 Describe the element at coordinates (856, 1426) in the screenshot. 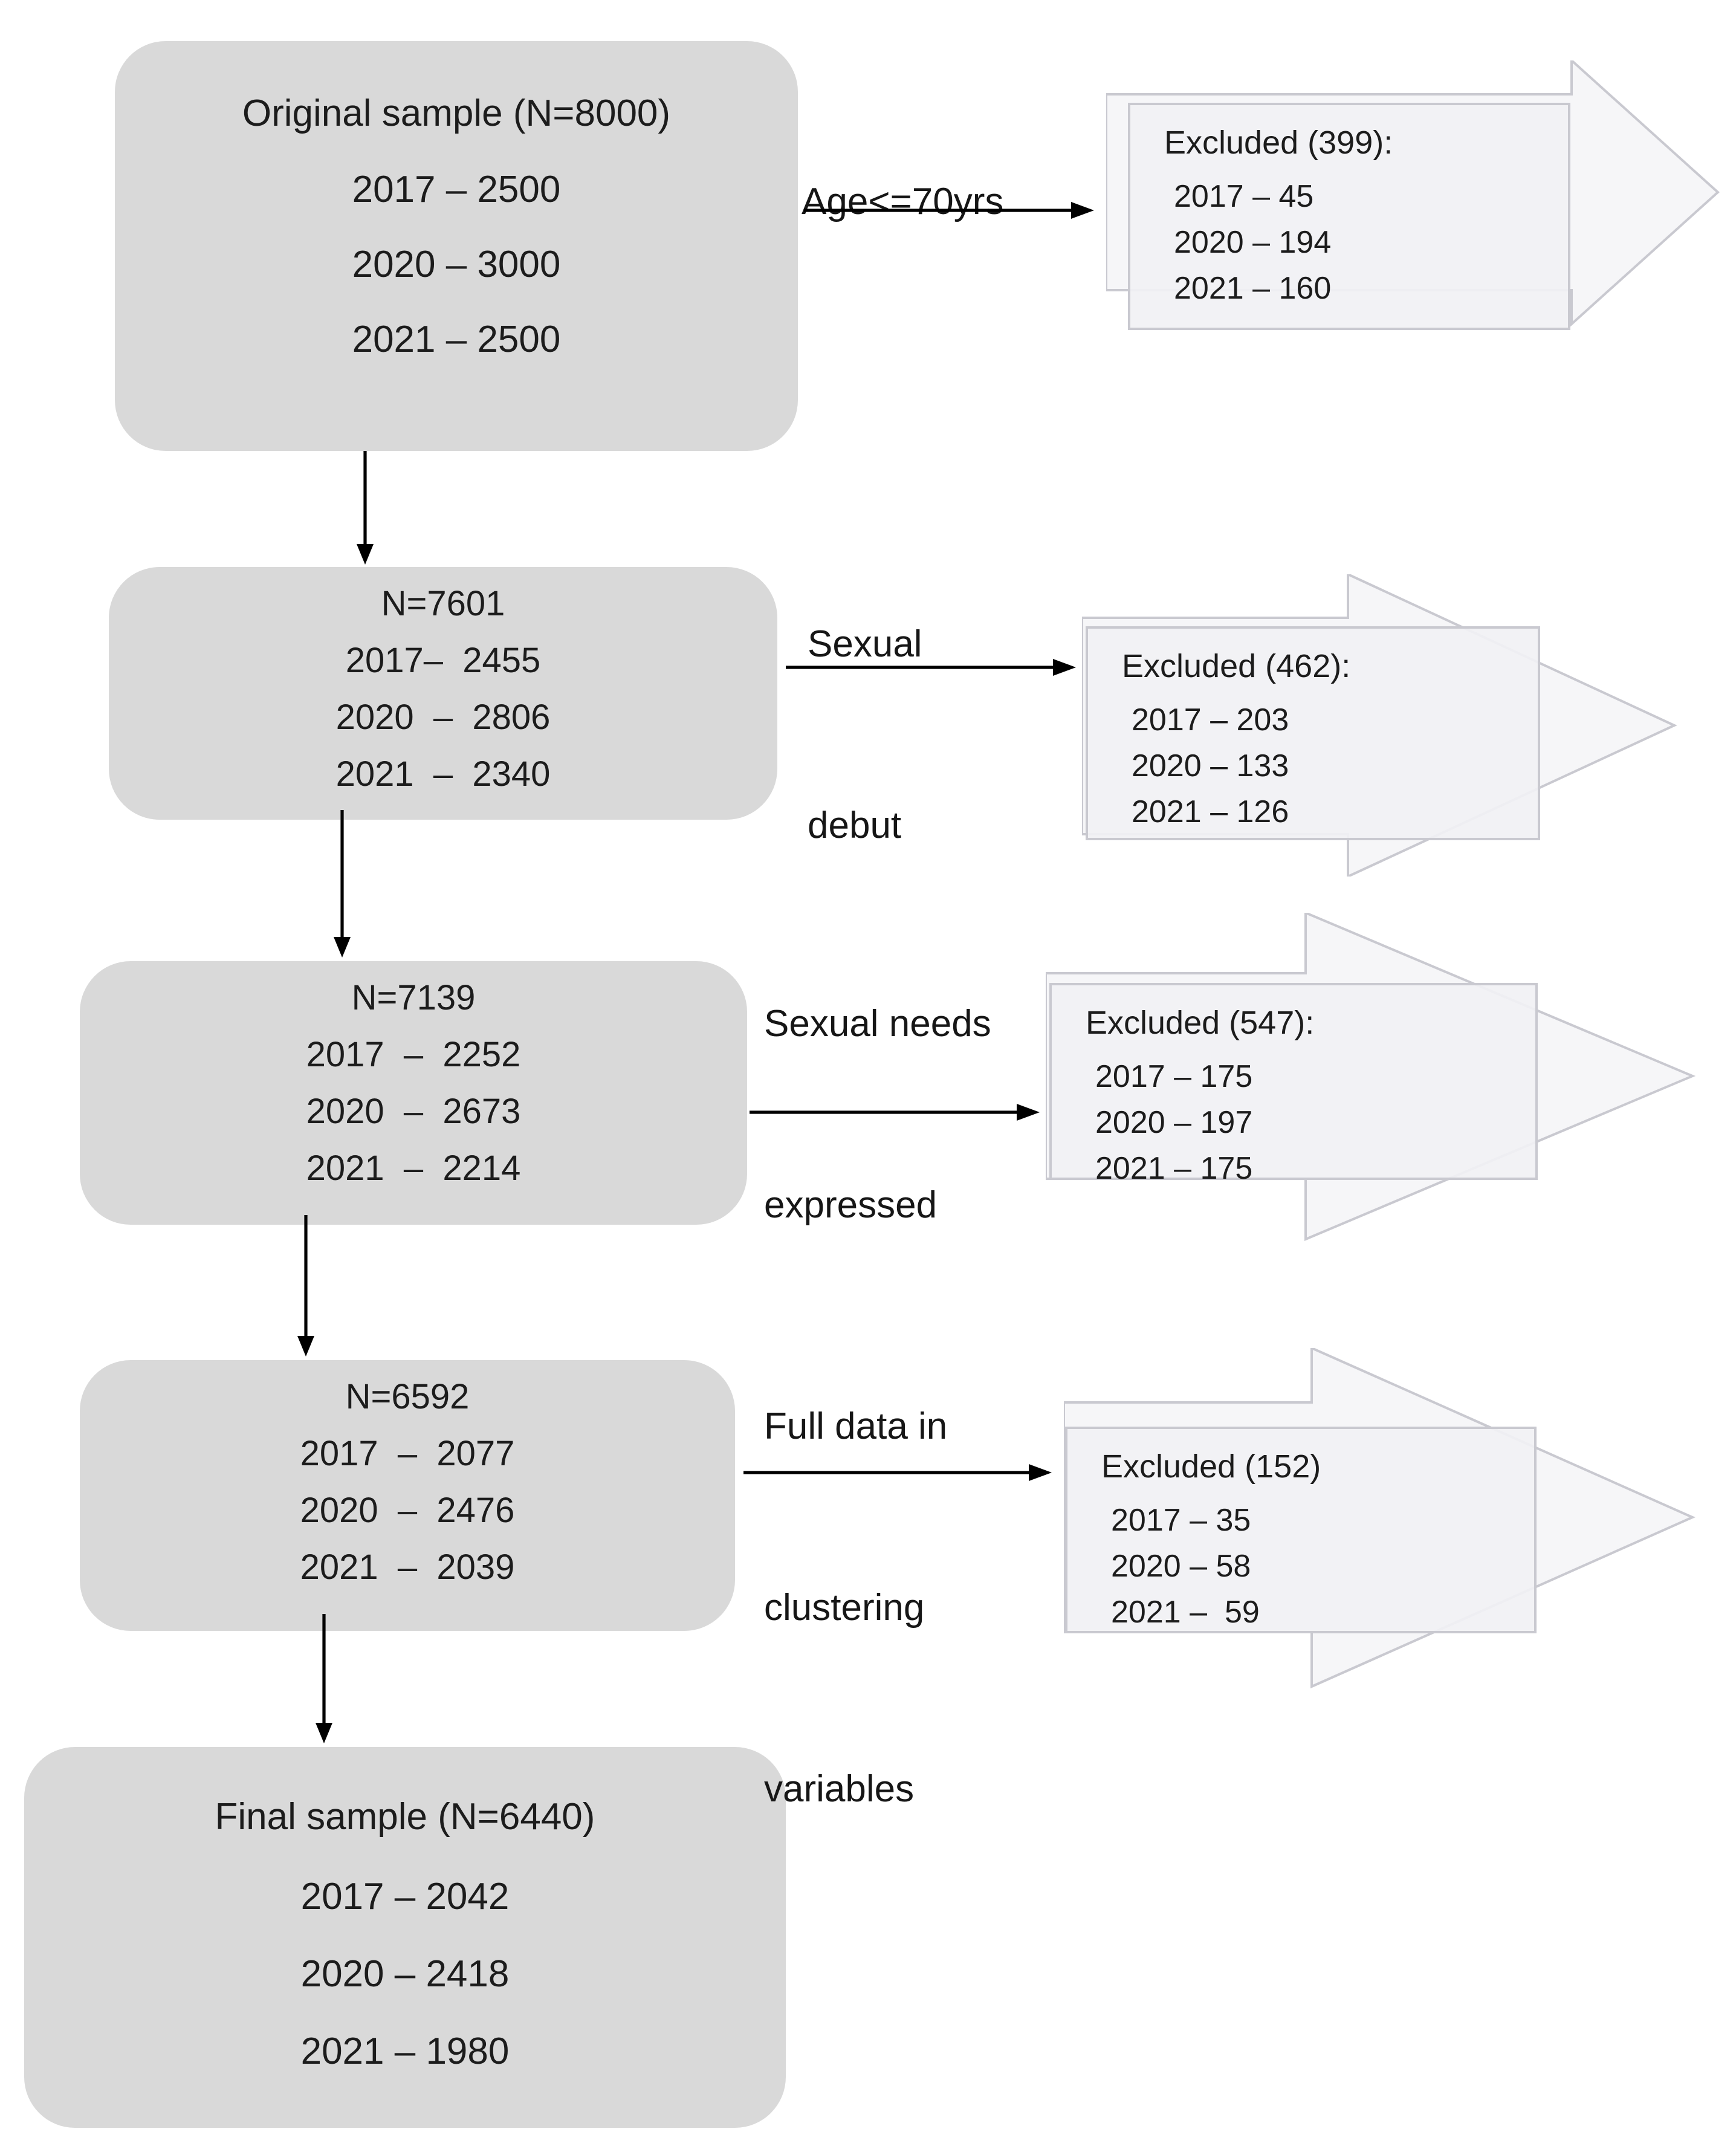

I see `label-line: Full data in` at that location.